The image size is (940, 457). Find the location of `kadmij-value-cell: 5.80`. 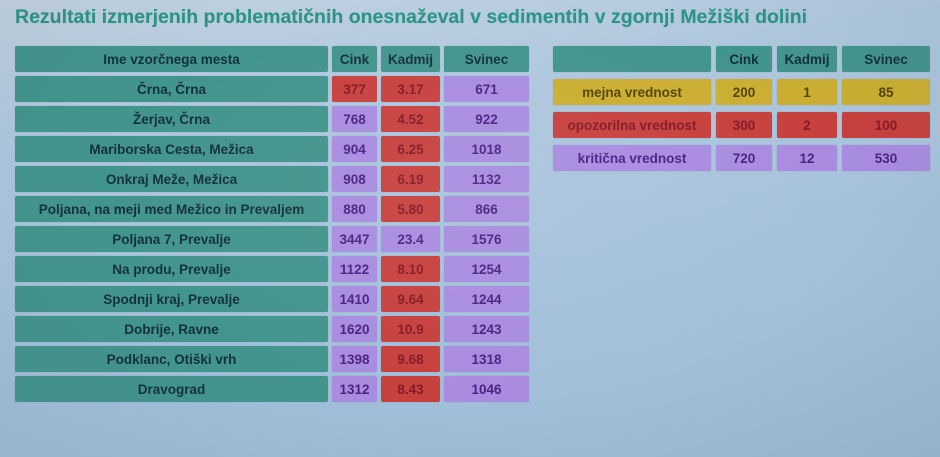

kadmij-value-cell: 5.80 is located at coordinates (410, 209).